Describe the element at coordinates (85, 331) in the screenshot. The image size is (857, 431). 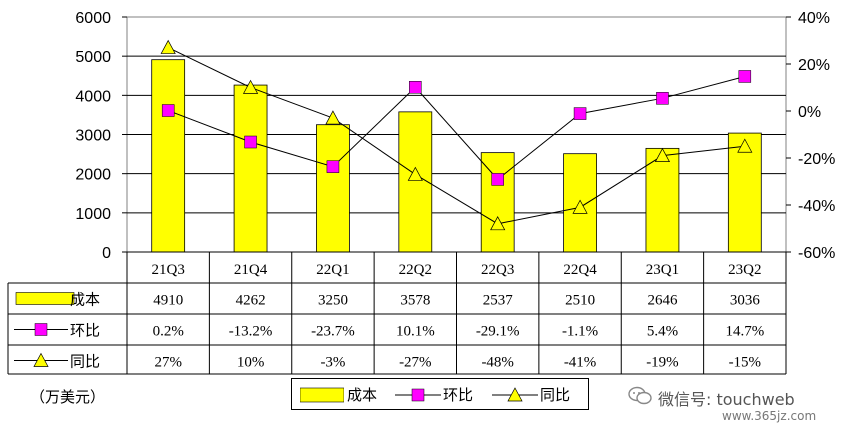
I see `table-series-name: 环比` at that location.